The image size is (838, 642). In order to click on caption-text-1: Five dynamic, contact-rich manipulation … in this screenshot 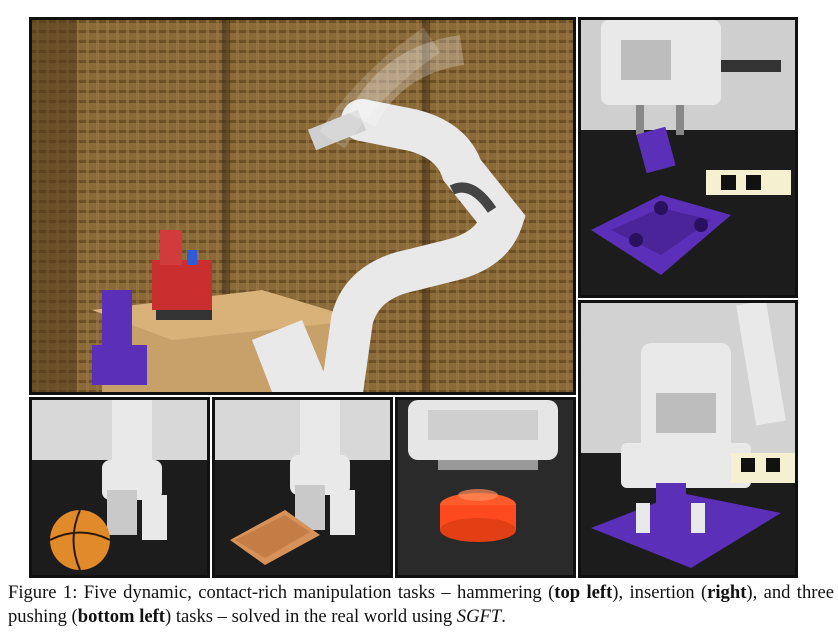, I will do `click(316, 592)`.